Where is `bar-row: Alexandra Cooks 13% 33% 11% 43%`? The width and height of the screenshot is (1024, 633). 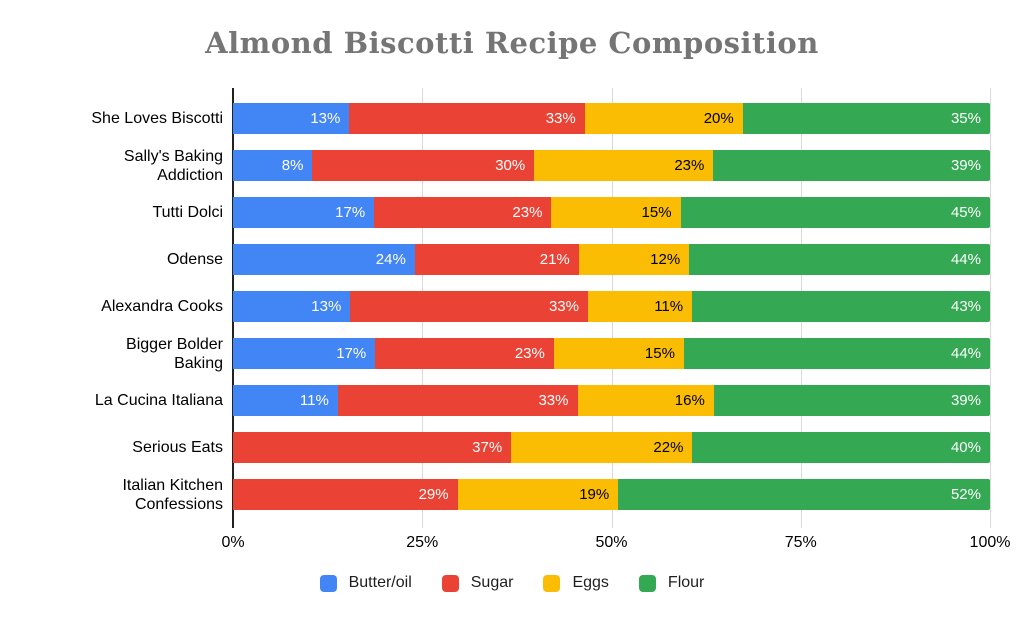 bar-row: Alexandra Cooks 13% 33% 11% 43% is located at coordinates (546, 306).